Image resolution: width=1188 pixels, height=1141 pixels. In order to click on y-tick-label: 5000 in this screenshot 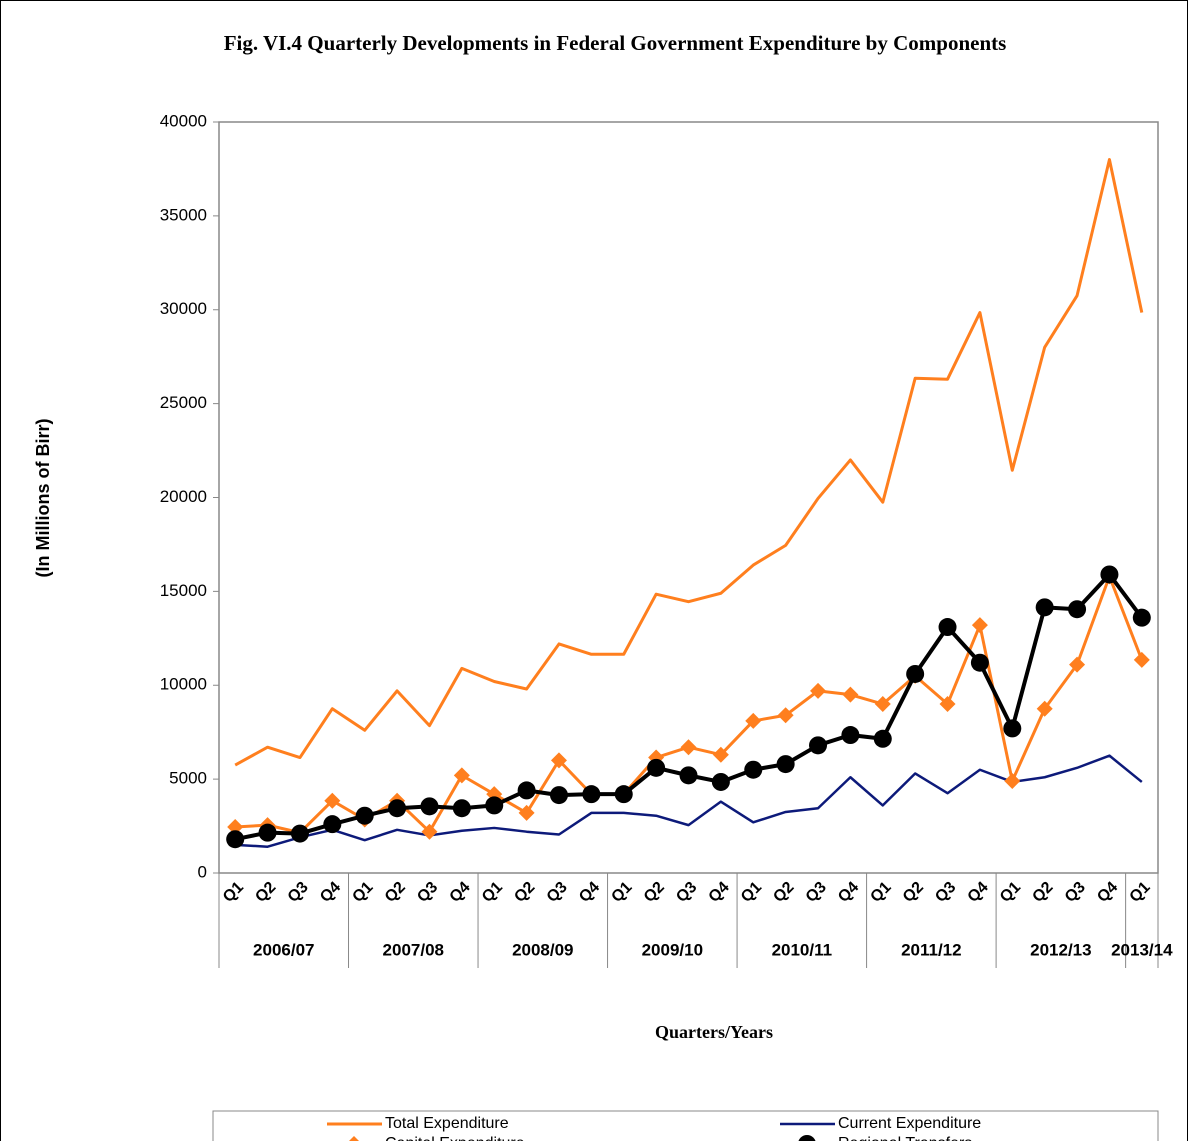, I will do `click(188, 778)`.